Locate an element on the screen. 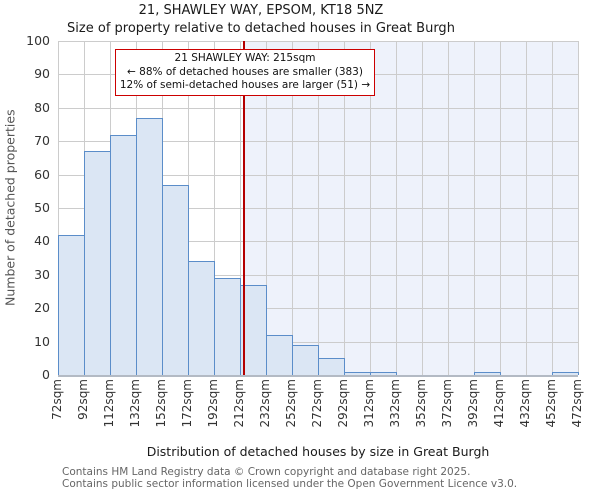  x-tick-label: 112sqm is located at coordinates (109, 403).